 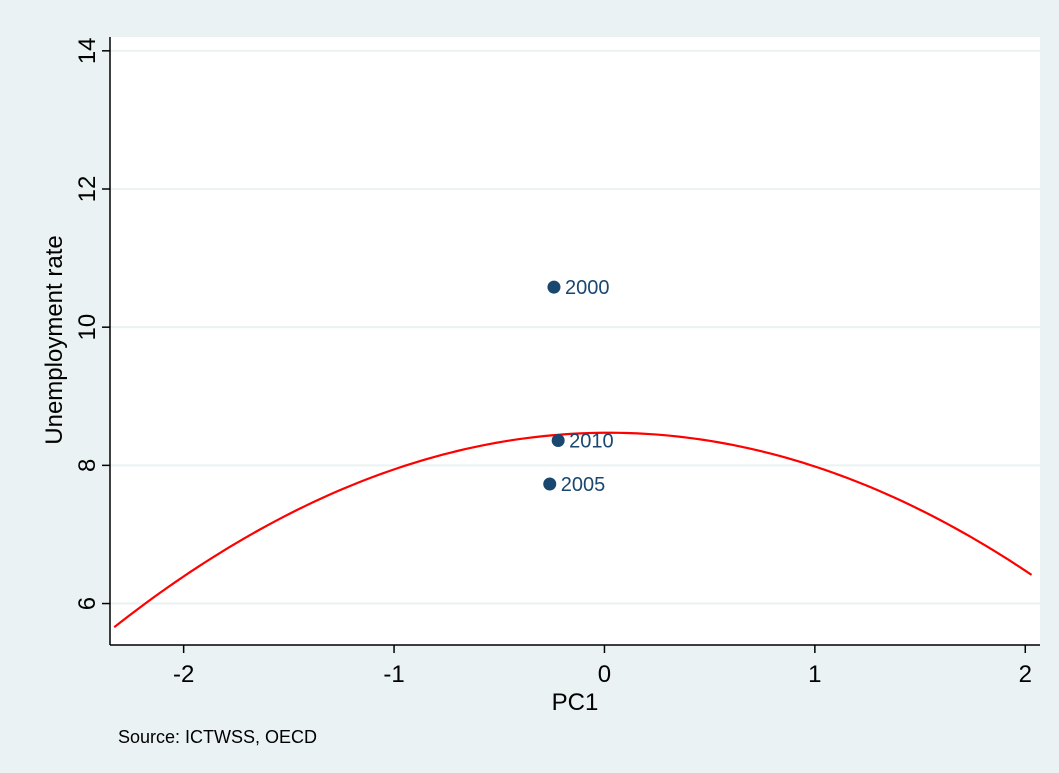 I want to click on data-point-2005, so click(x=550, y=484).